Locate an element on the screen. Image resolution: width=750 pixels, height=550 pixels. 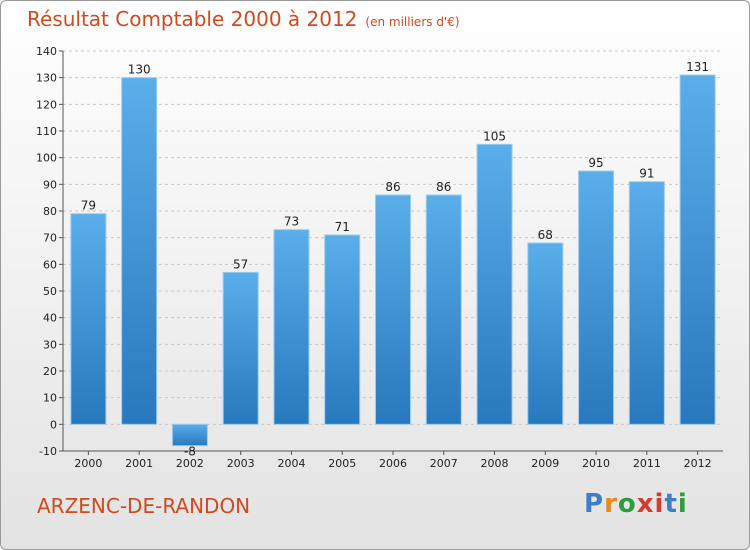
y-tick-label: 140 is located at coordinates (46, 51).